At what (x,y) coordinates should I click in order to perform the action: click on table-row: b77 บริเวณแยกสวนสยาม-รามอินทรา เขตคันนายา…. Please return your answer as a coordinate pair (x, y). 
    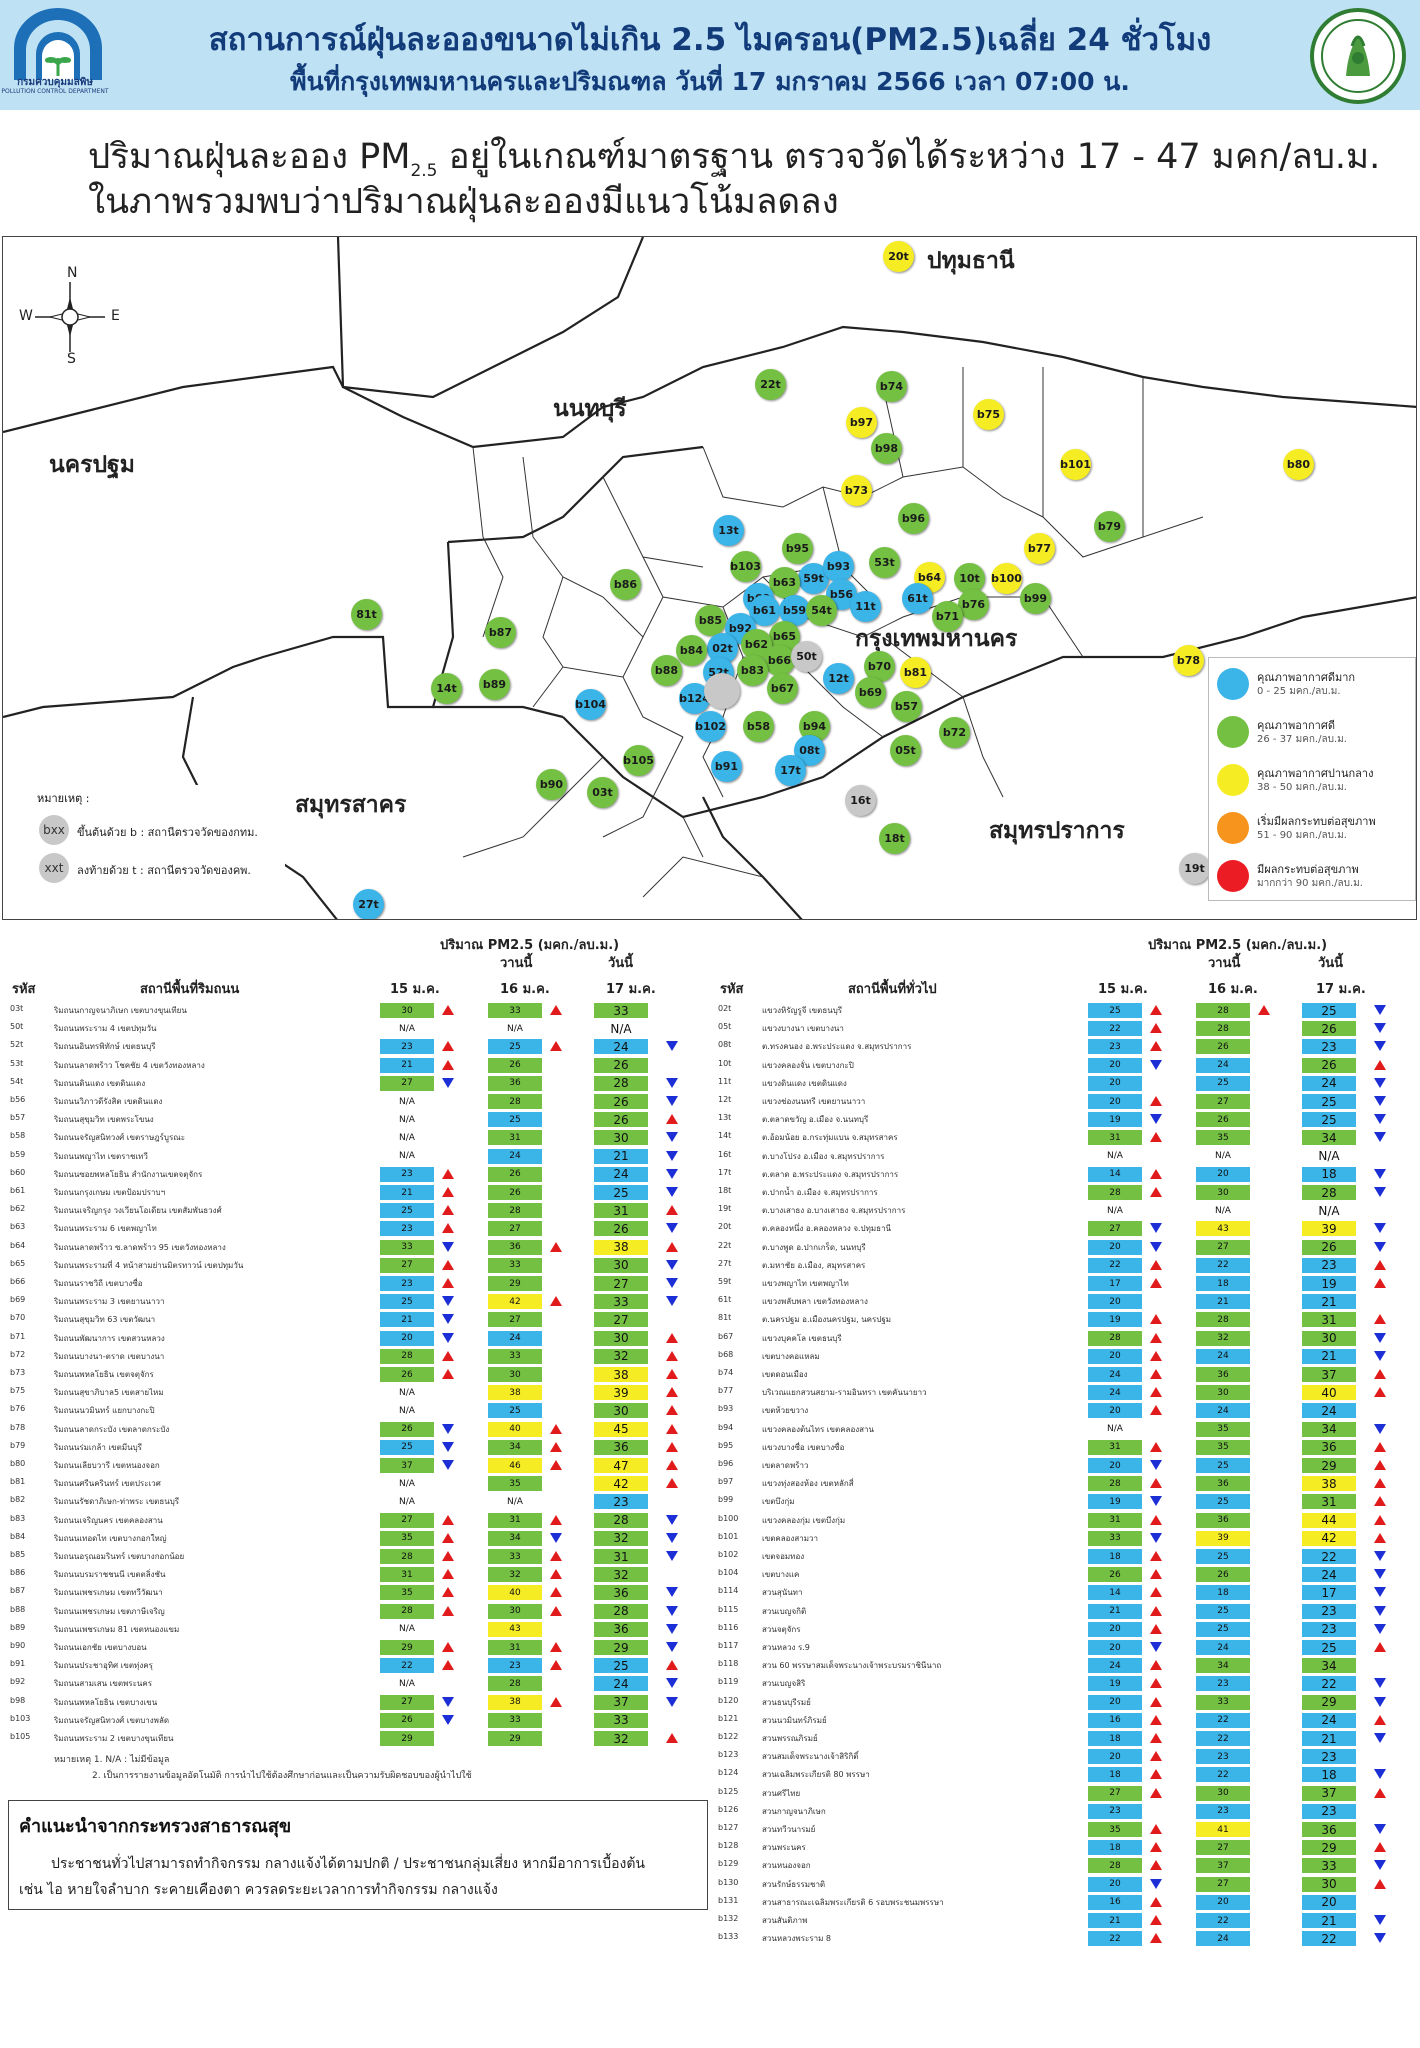
    Looking at the image, I should click on (1064, 1393).